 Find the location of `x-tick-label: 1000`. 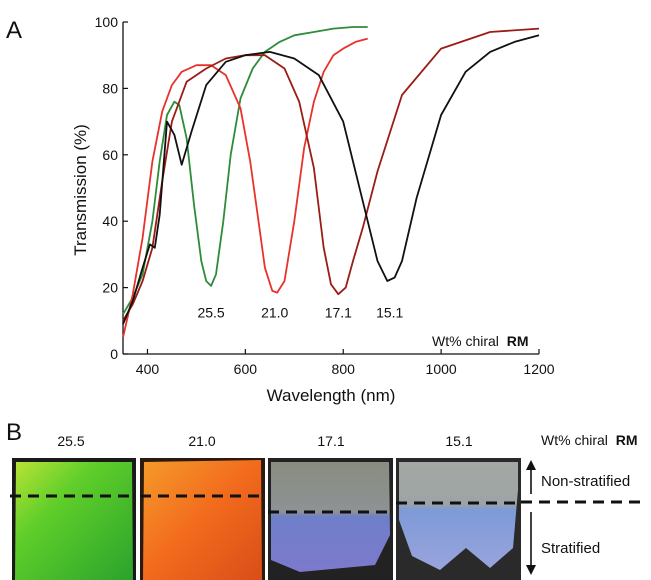

x-tick-label: 1000 is located at coordinates (441, 369).